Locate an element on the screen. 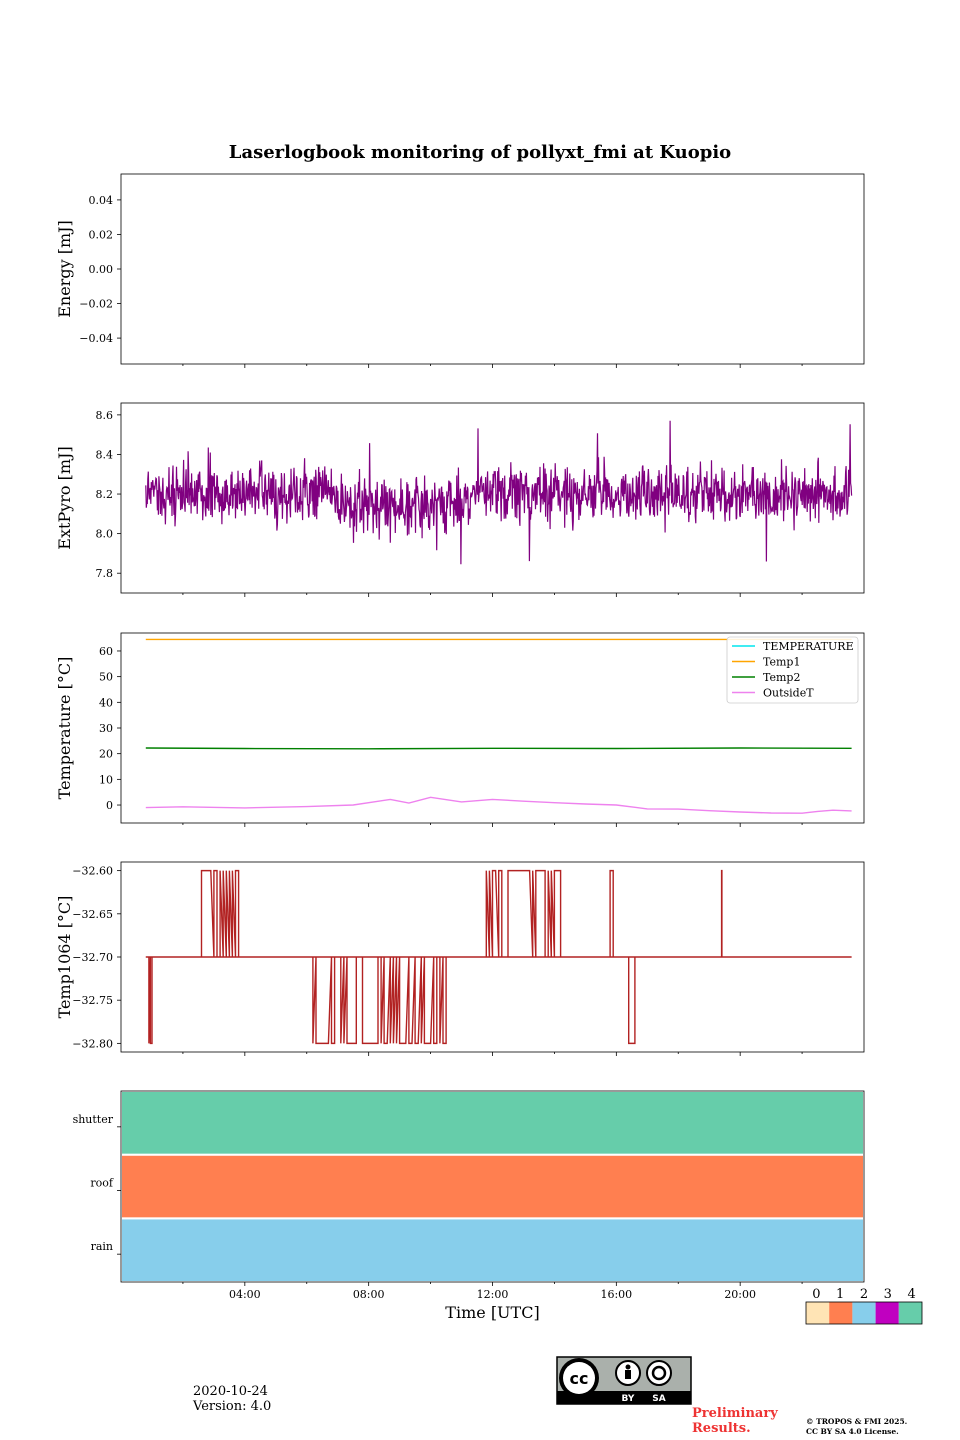 The height and width of the screenshot is (1440, 960). colorbar-tick-label: 0 is located at coordinates (816, 1294).